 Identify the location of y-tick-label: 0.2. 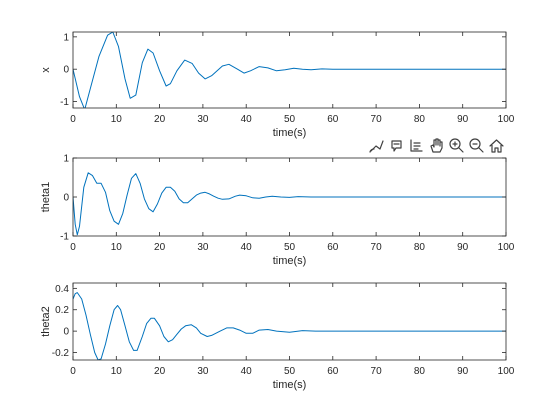
(62, 310).